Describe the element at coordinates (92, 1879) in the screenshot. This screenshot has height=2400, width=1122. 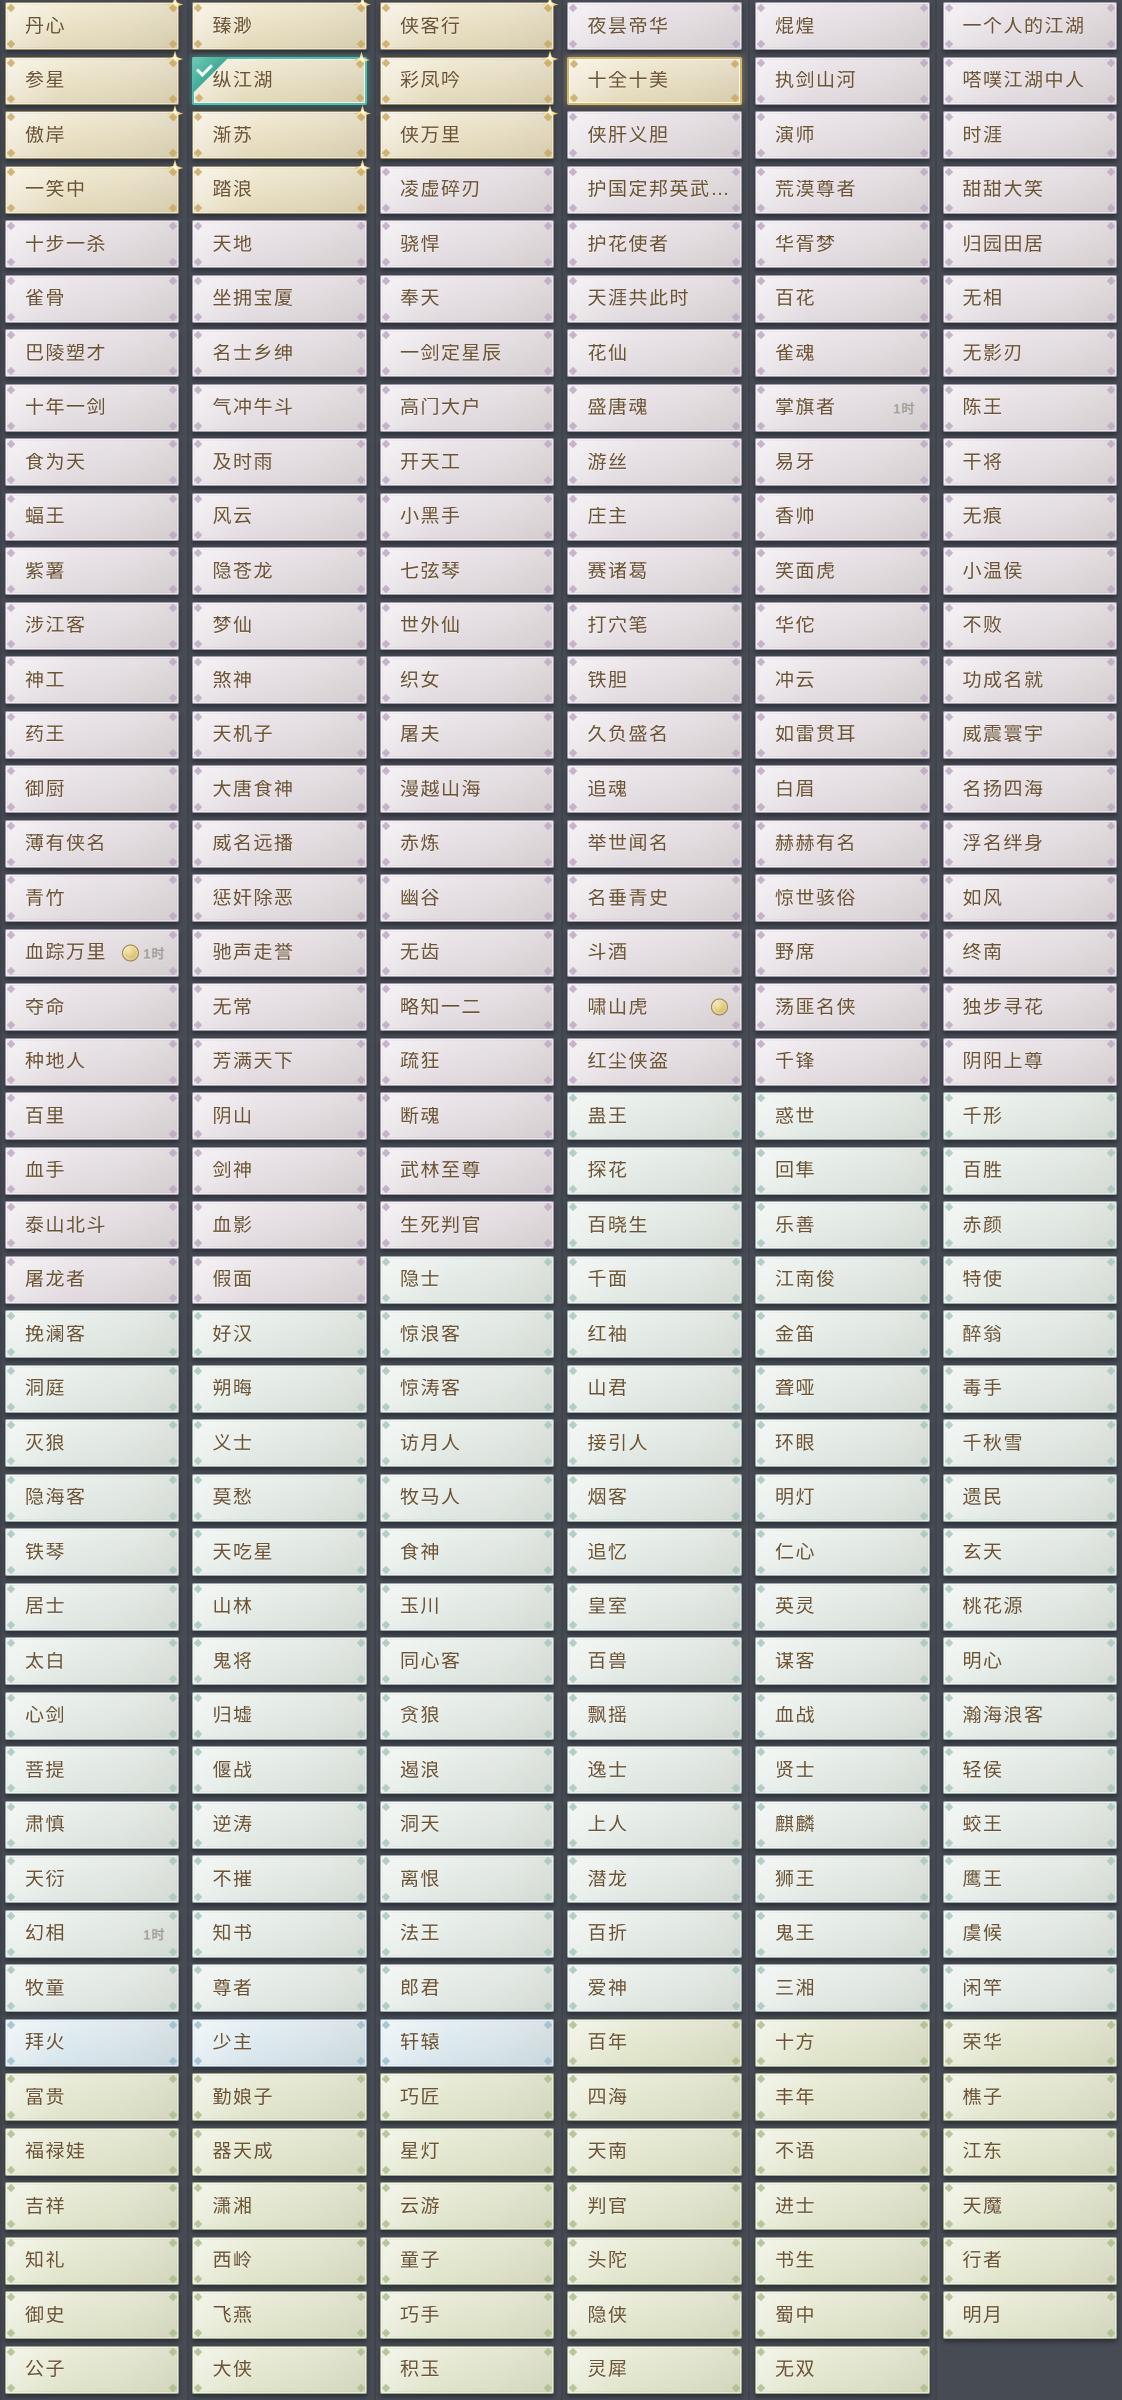
I see `title-cell: 天衍` at that location.